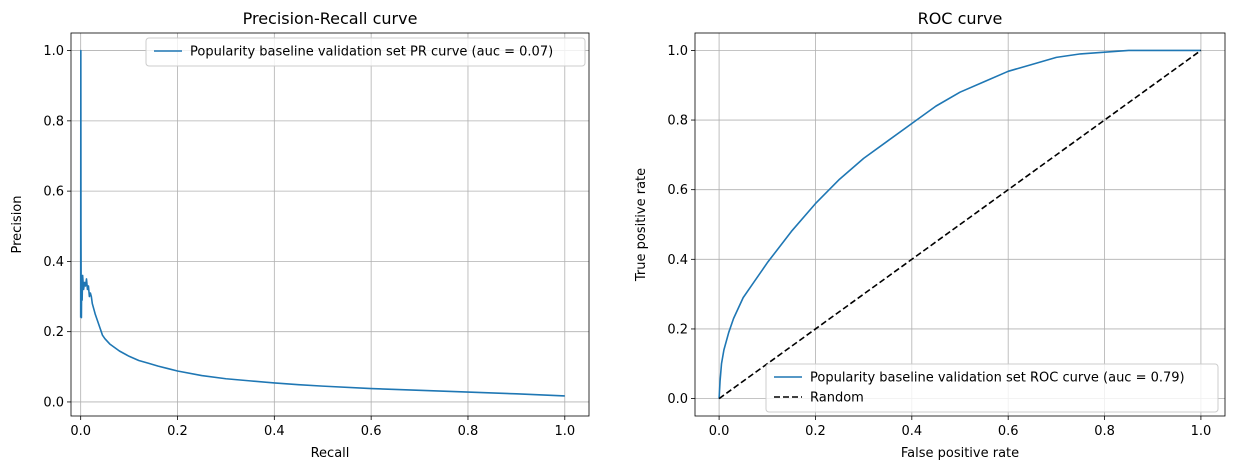  I want to click on legend-label: Random, so click(837, 398).